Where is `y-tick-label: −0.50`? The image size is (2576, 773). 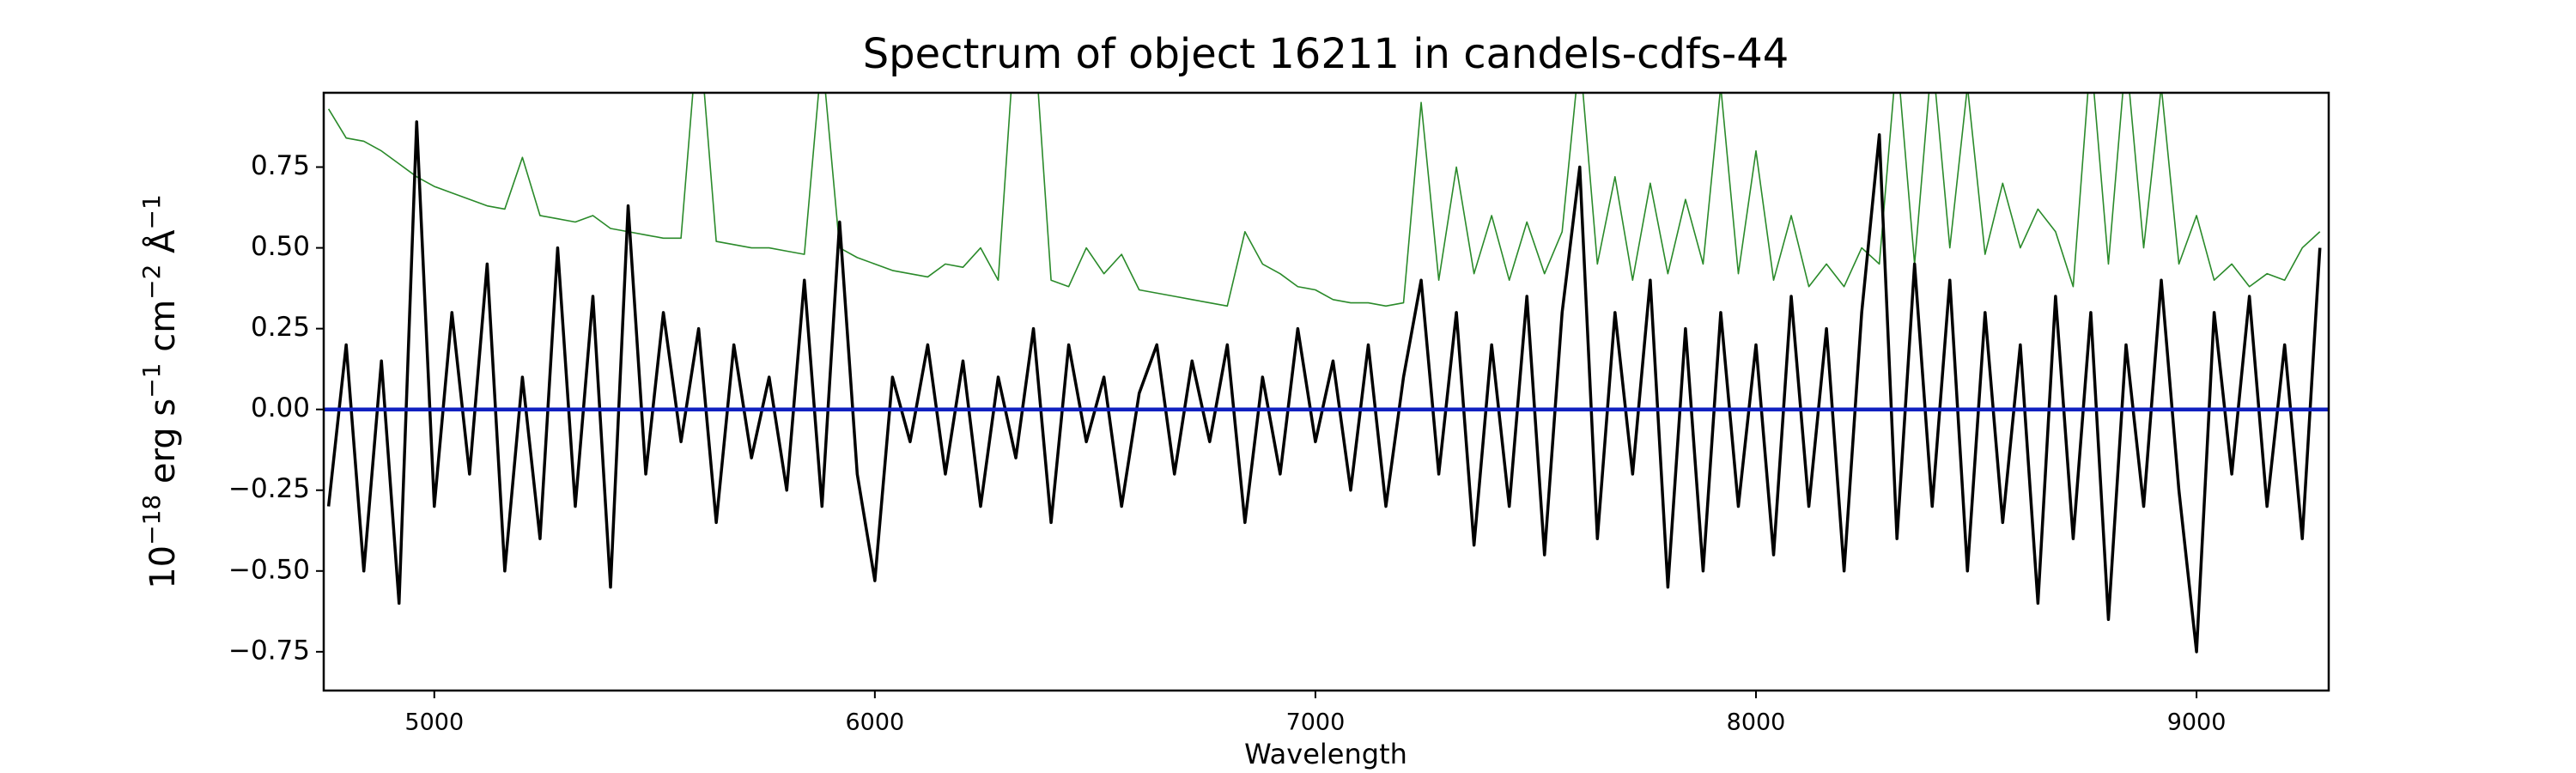 y-tick-label: −0.50 is located at coordinates (269, 569).